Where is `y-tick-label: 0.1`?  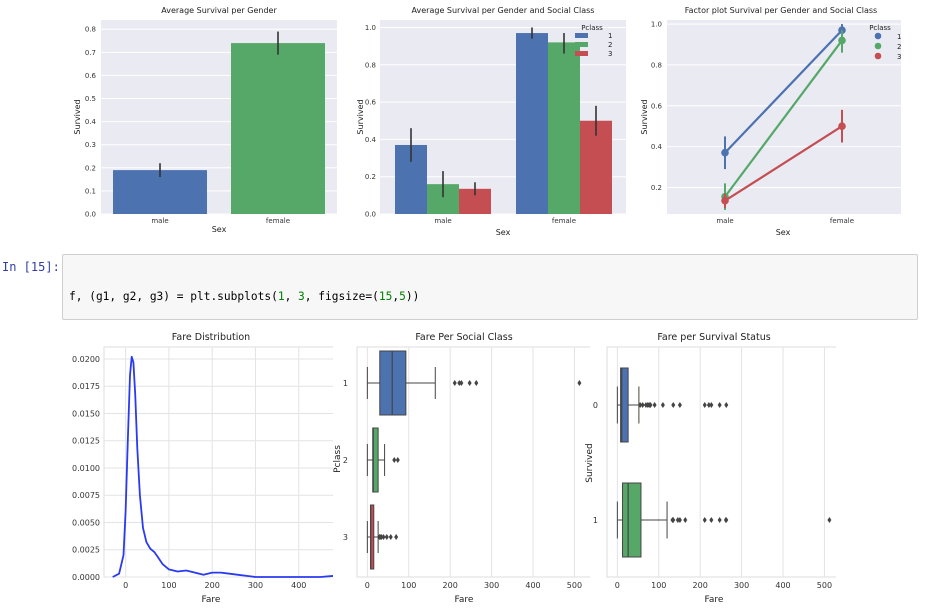 y-tick-label: 0.1 is located at coordinates (90, 191).